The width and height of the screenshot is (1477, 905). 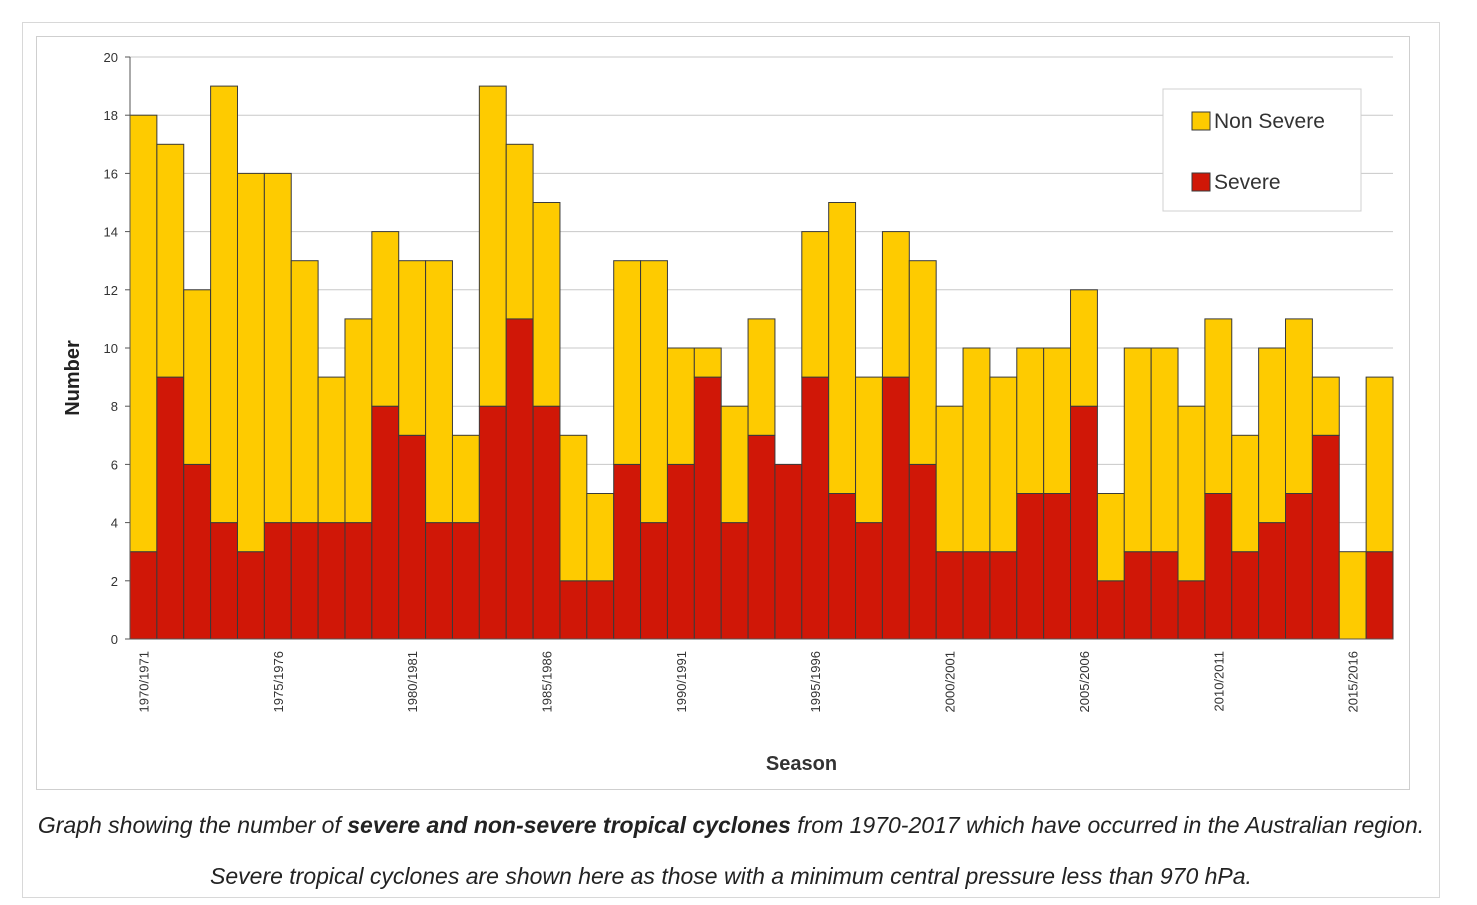 I want to click on caption-bold-text: severe and non-severe tropical cyclones, so click(x=569, y=825).